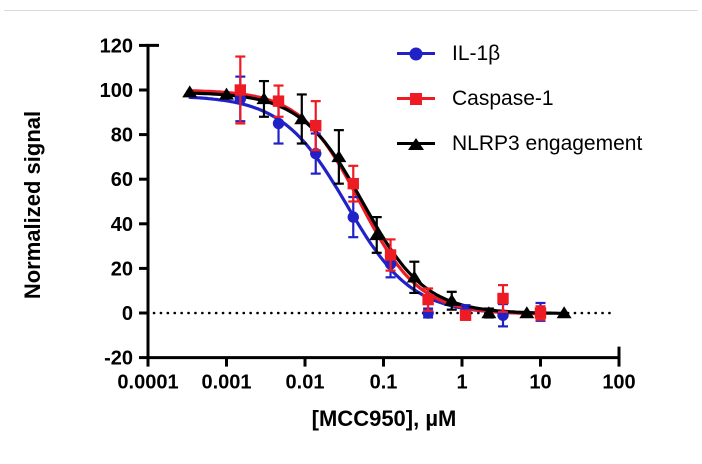 Image resolution: width=702 pixels, height=464 pixels. I want to click on y-axis-title: Normalized signal, so click(32, 205).